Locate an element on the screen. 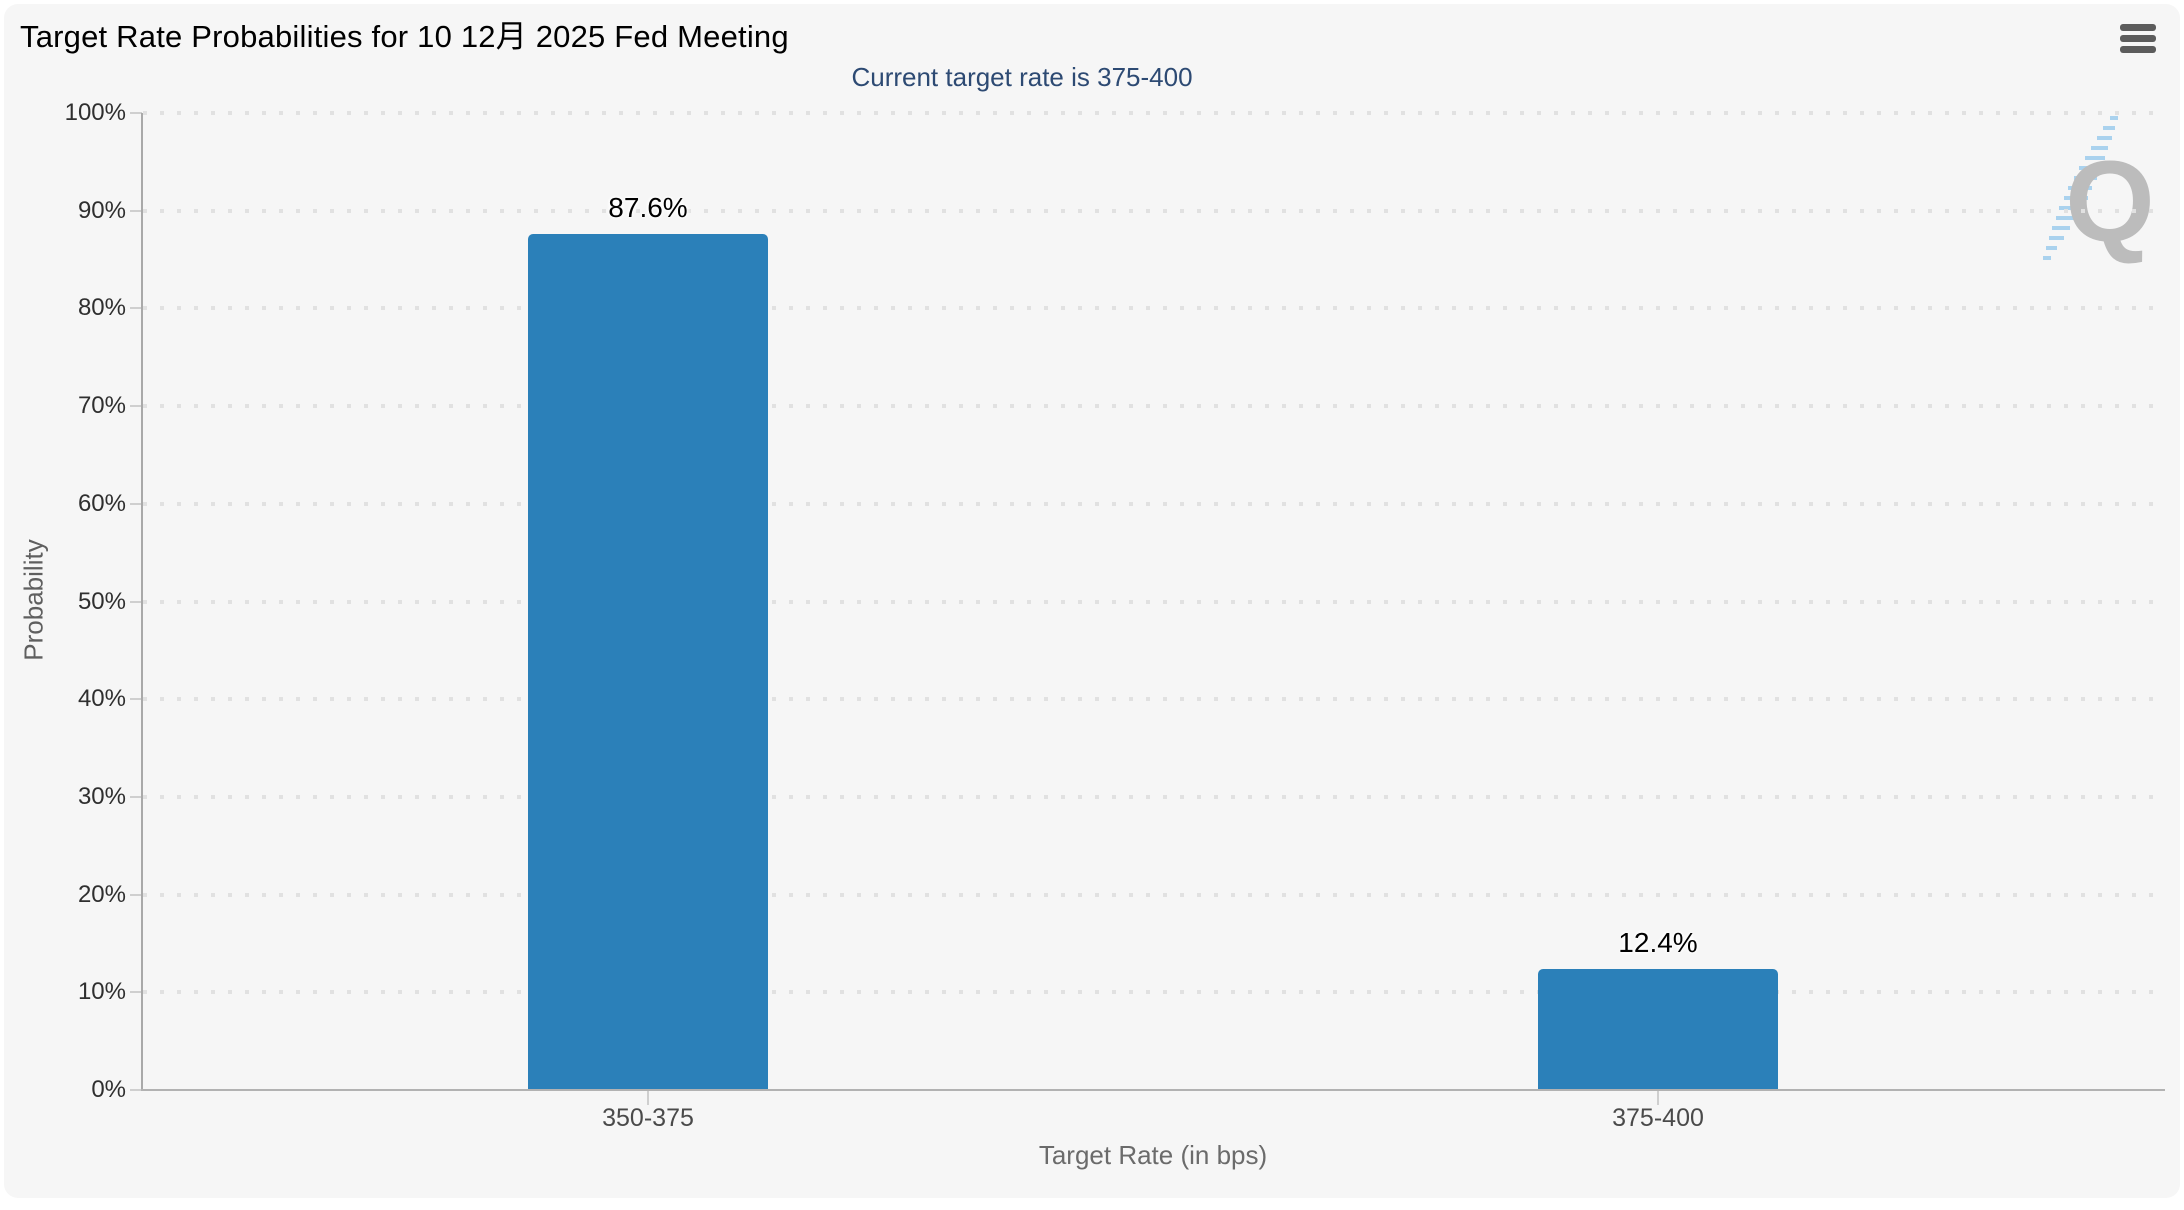  bar-value-label: 87.6% is located at coordinates (648, 208).